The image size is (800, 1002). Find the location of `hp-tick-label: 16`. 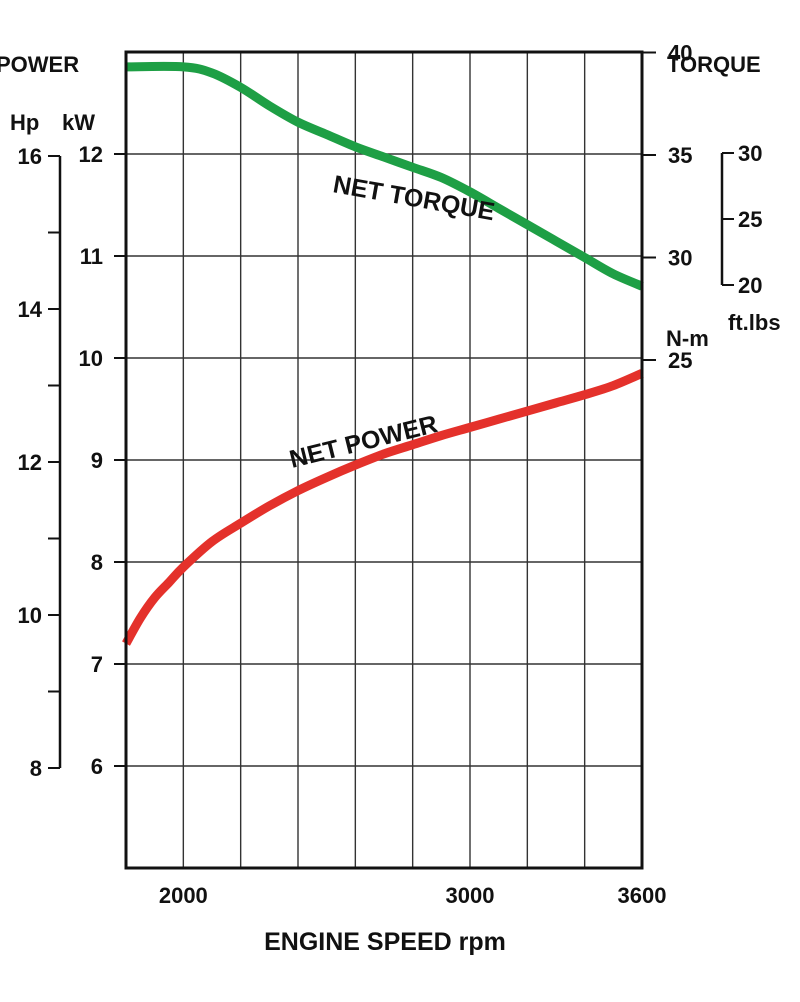

hp-tick-label: 16 is located at coordinates (30, 156).